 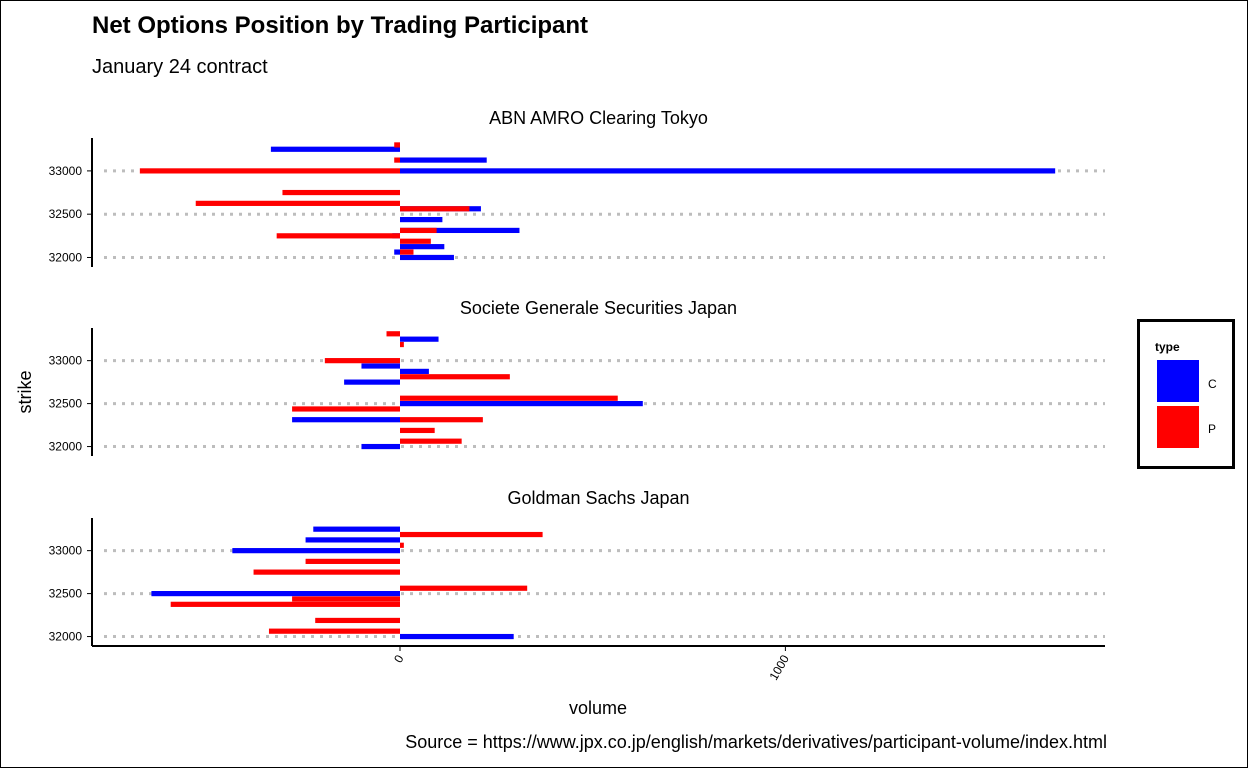 I want to click on legend-label-p: P, so click(x=1212, y=429).